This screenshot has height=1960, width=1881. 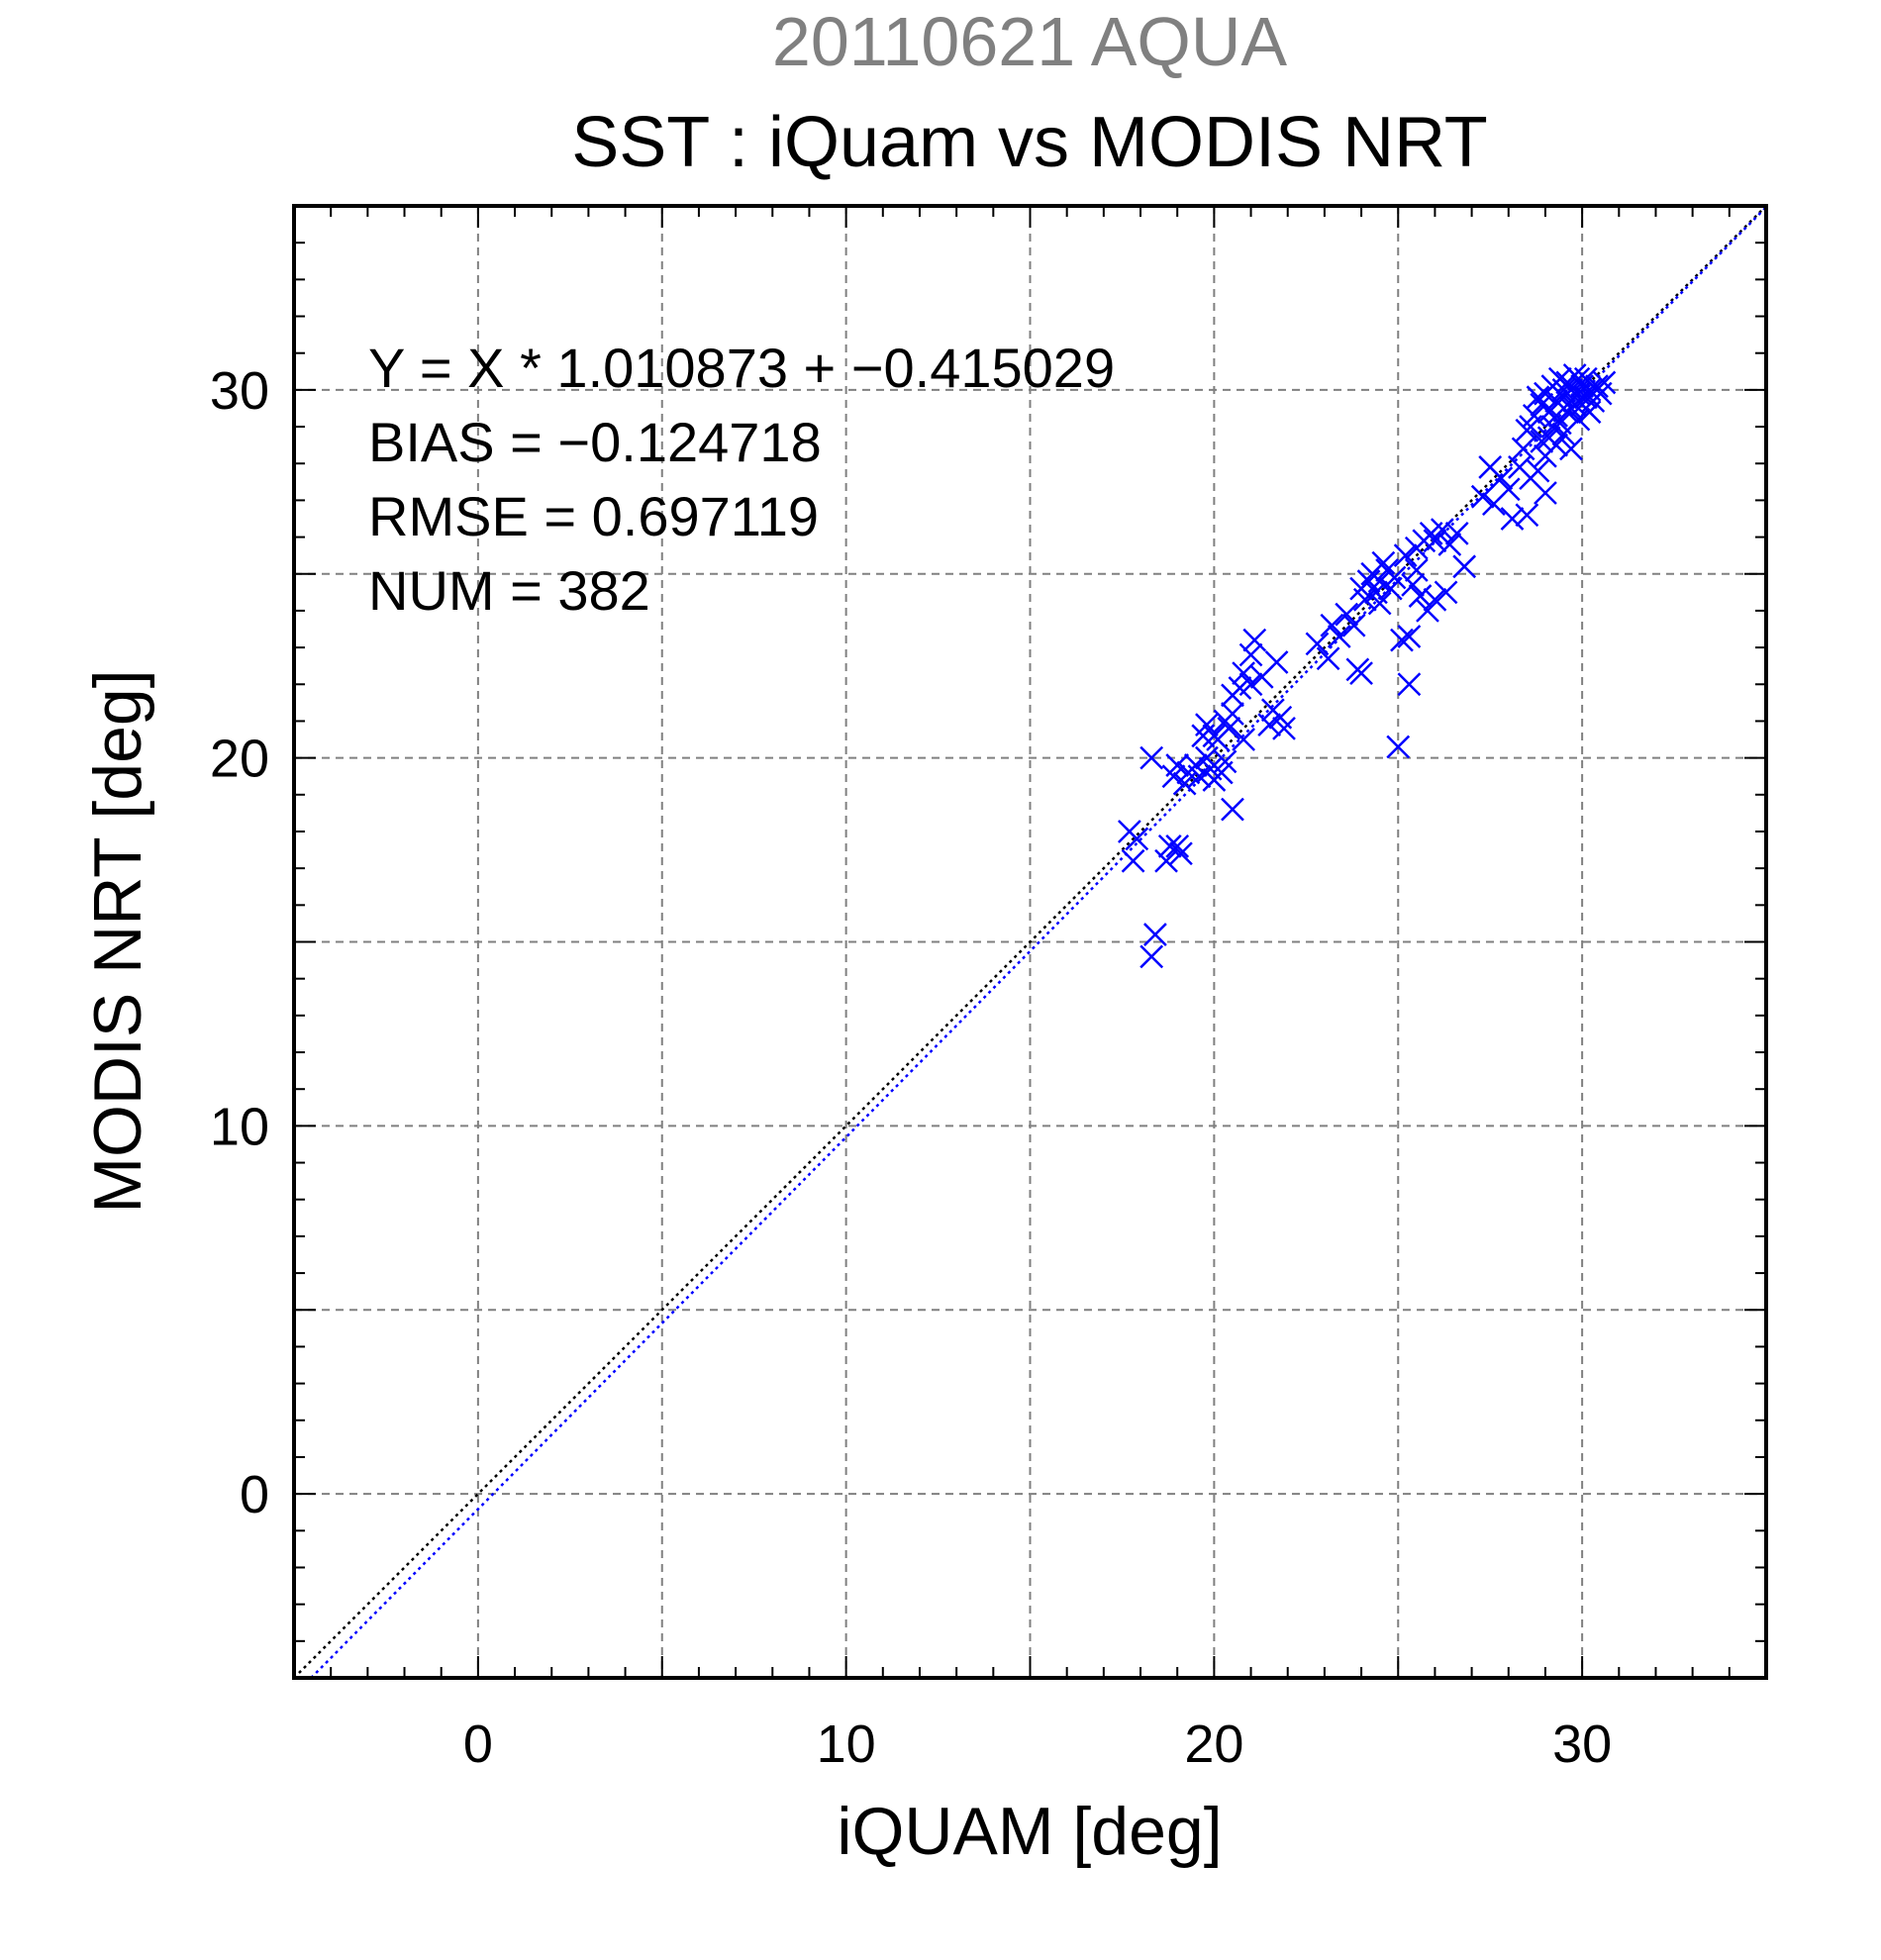 What do you see at coordinates (255, 1494) in the screenshot?
I see `y-tick-label: 0` at bounding box center [255, 1494].